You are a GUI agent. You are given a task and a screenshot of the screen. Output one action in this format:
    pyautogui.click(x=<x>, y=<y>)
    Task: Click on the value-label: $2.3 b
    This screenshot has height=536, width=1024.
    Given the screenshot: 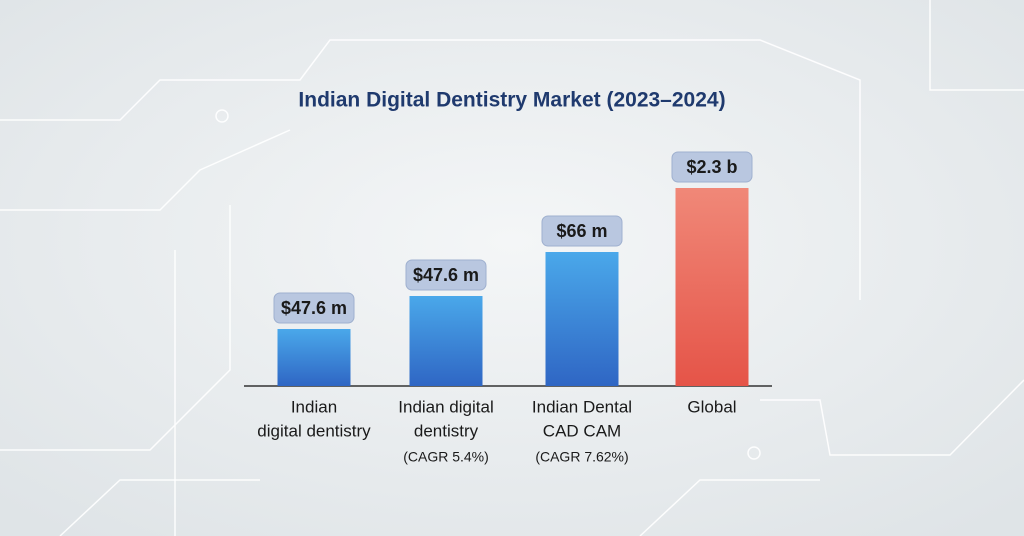 What is the action you would take?
    pyautogui.click(x=711, y=167)
    